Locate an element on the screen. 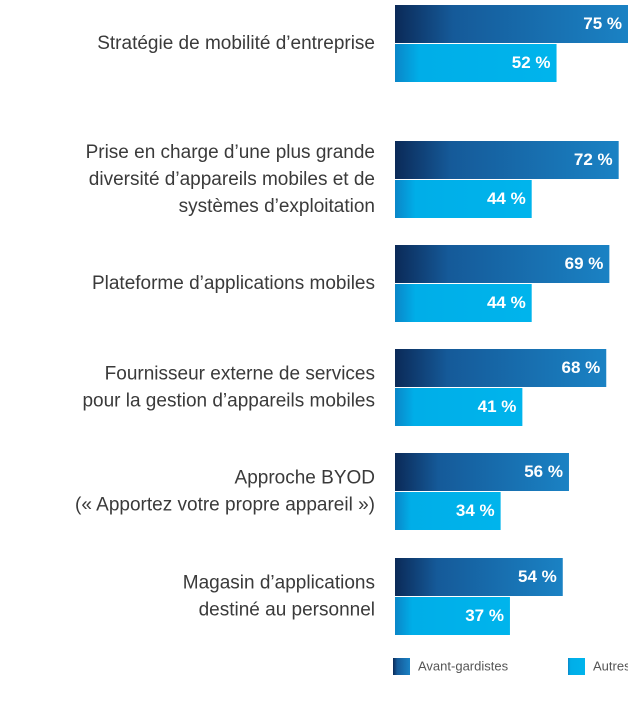  value-label: 34 % is located at coordinates (475, 510).